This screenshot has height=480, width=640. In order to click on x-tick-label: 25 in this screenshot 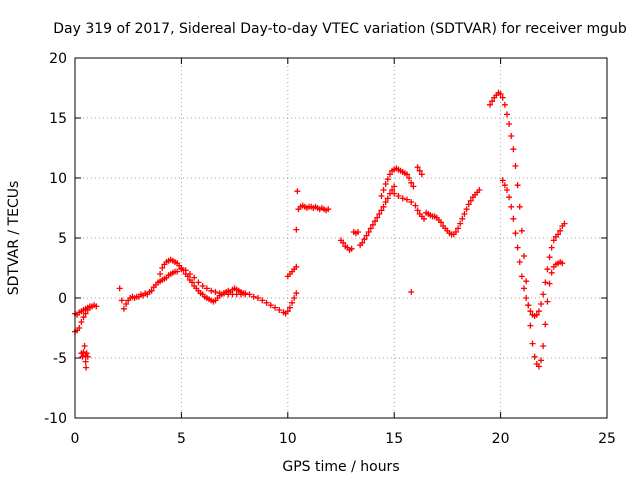, I will do `click(607, 439)`.